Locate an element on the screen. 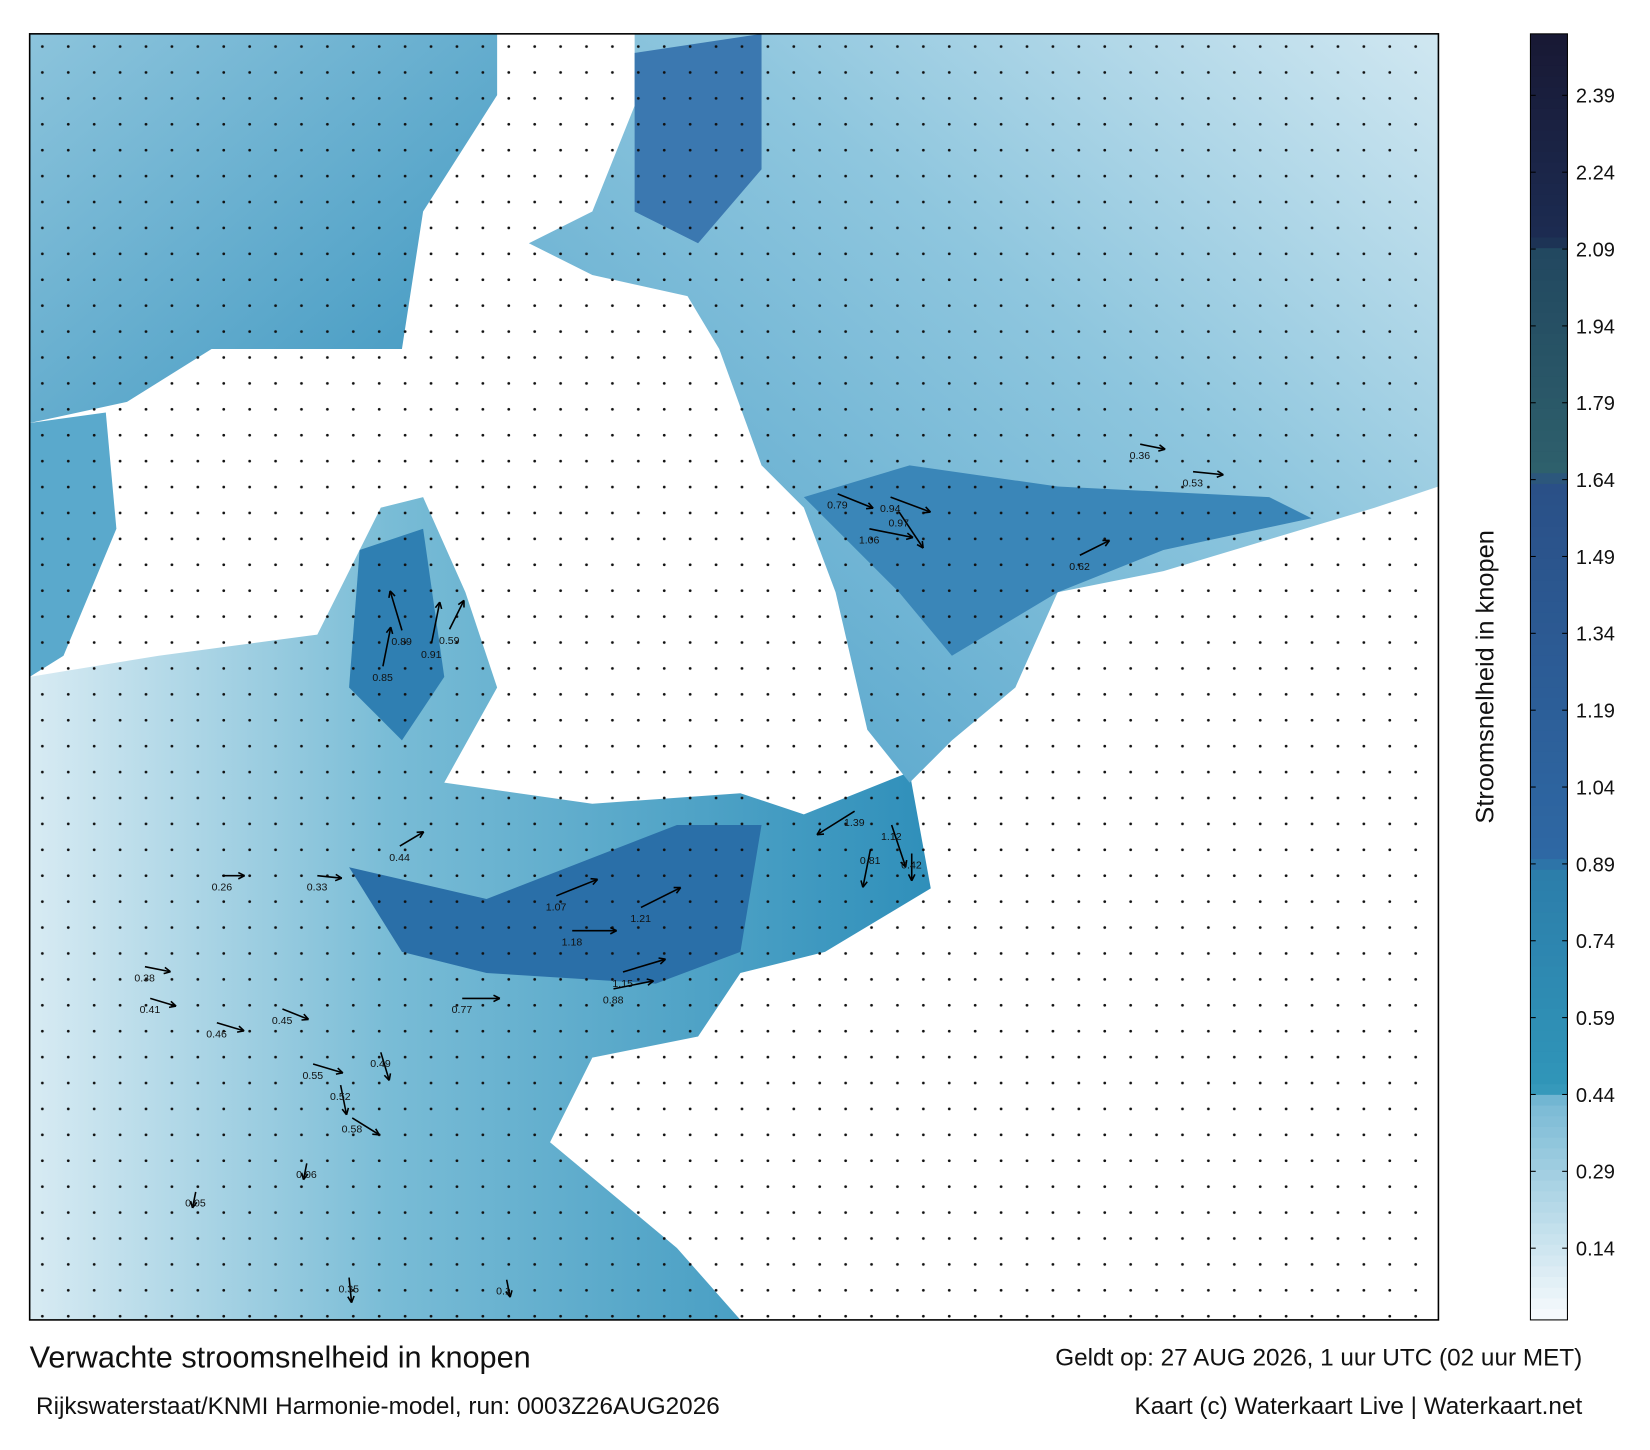 The image size is (1650, 1450). current-label: 0.81 is located at coordinates (870, 861).